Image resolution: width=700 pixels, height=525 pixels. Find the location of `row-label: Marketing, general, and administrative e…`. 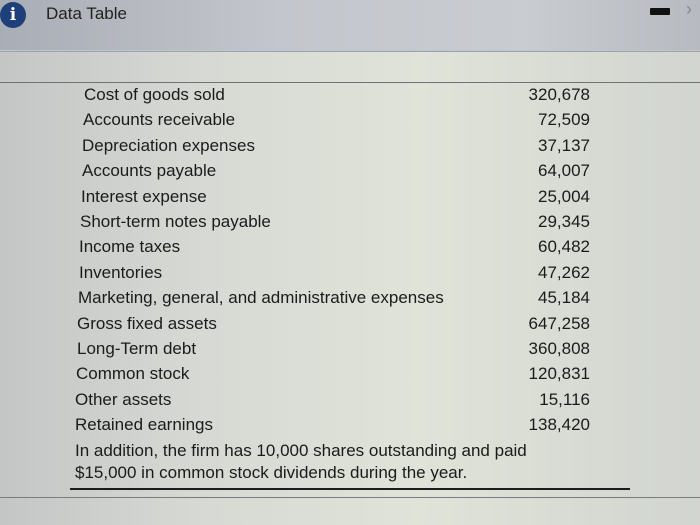

row-label: Marketing, general, and administrative e… is located at coordinates (261, 298).